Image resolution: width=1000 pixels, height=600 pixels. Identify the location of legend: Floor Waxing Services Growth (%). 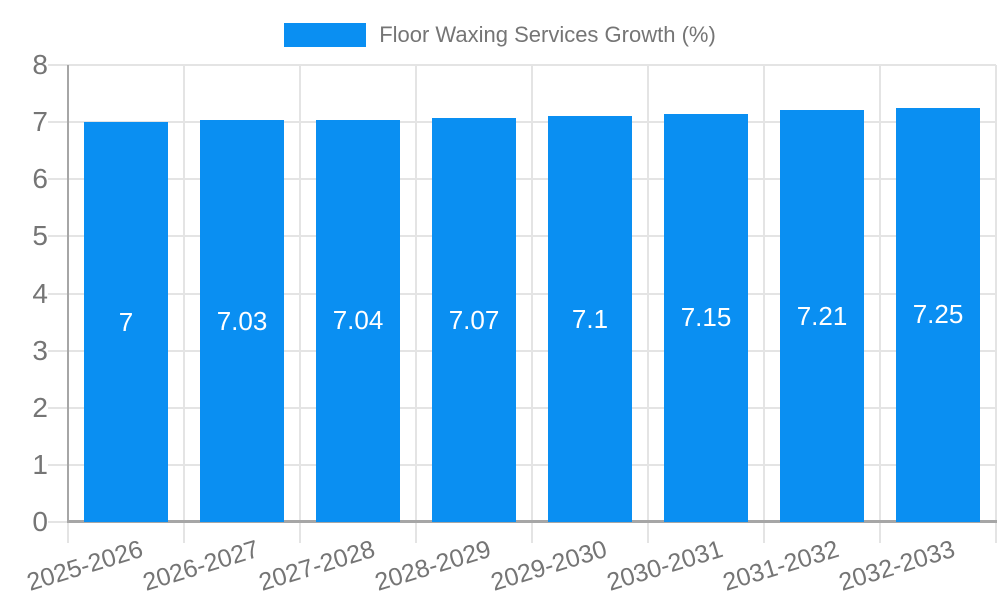
(500, 35).